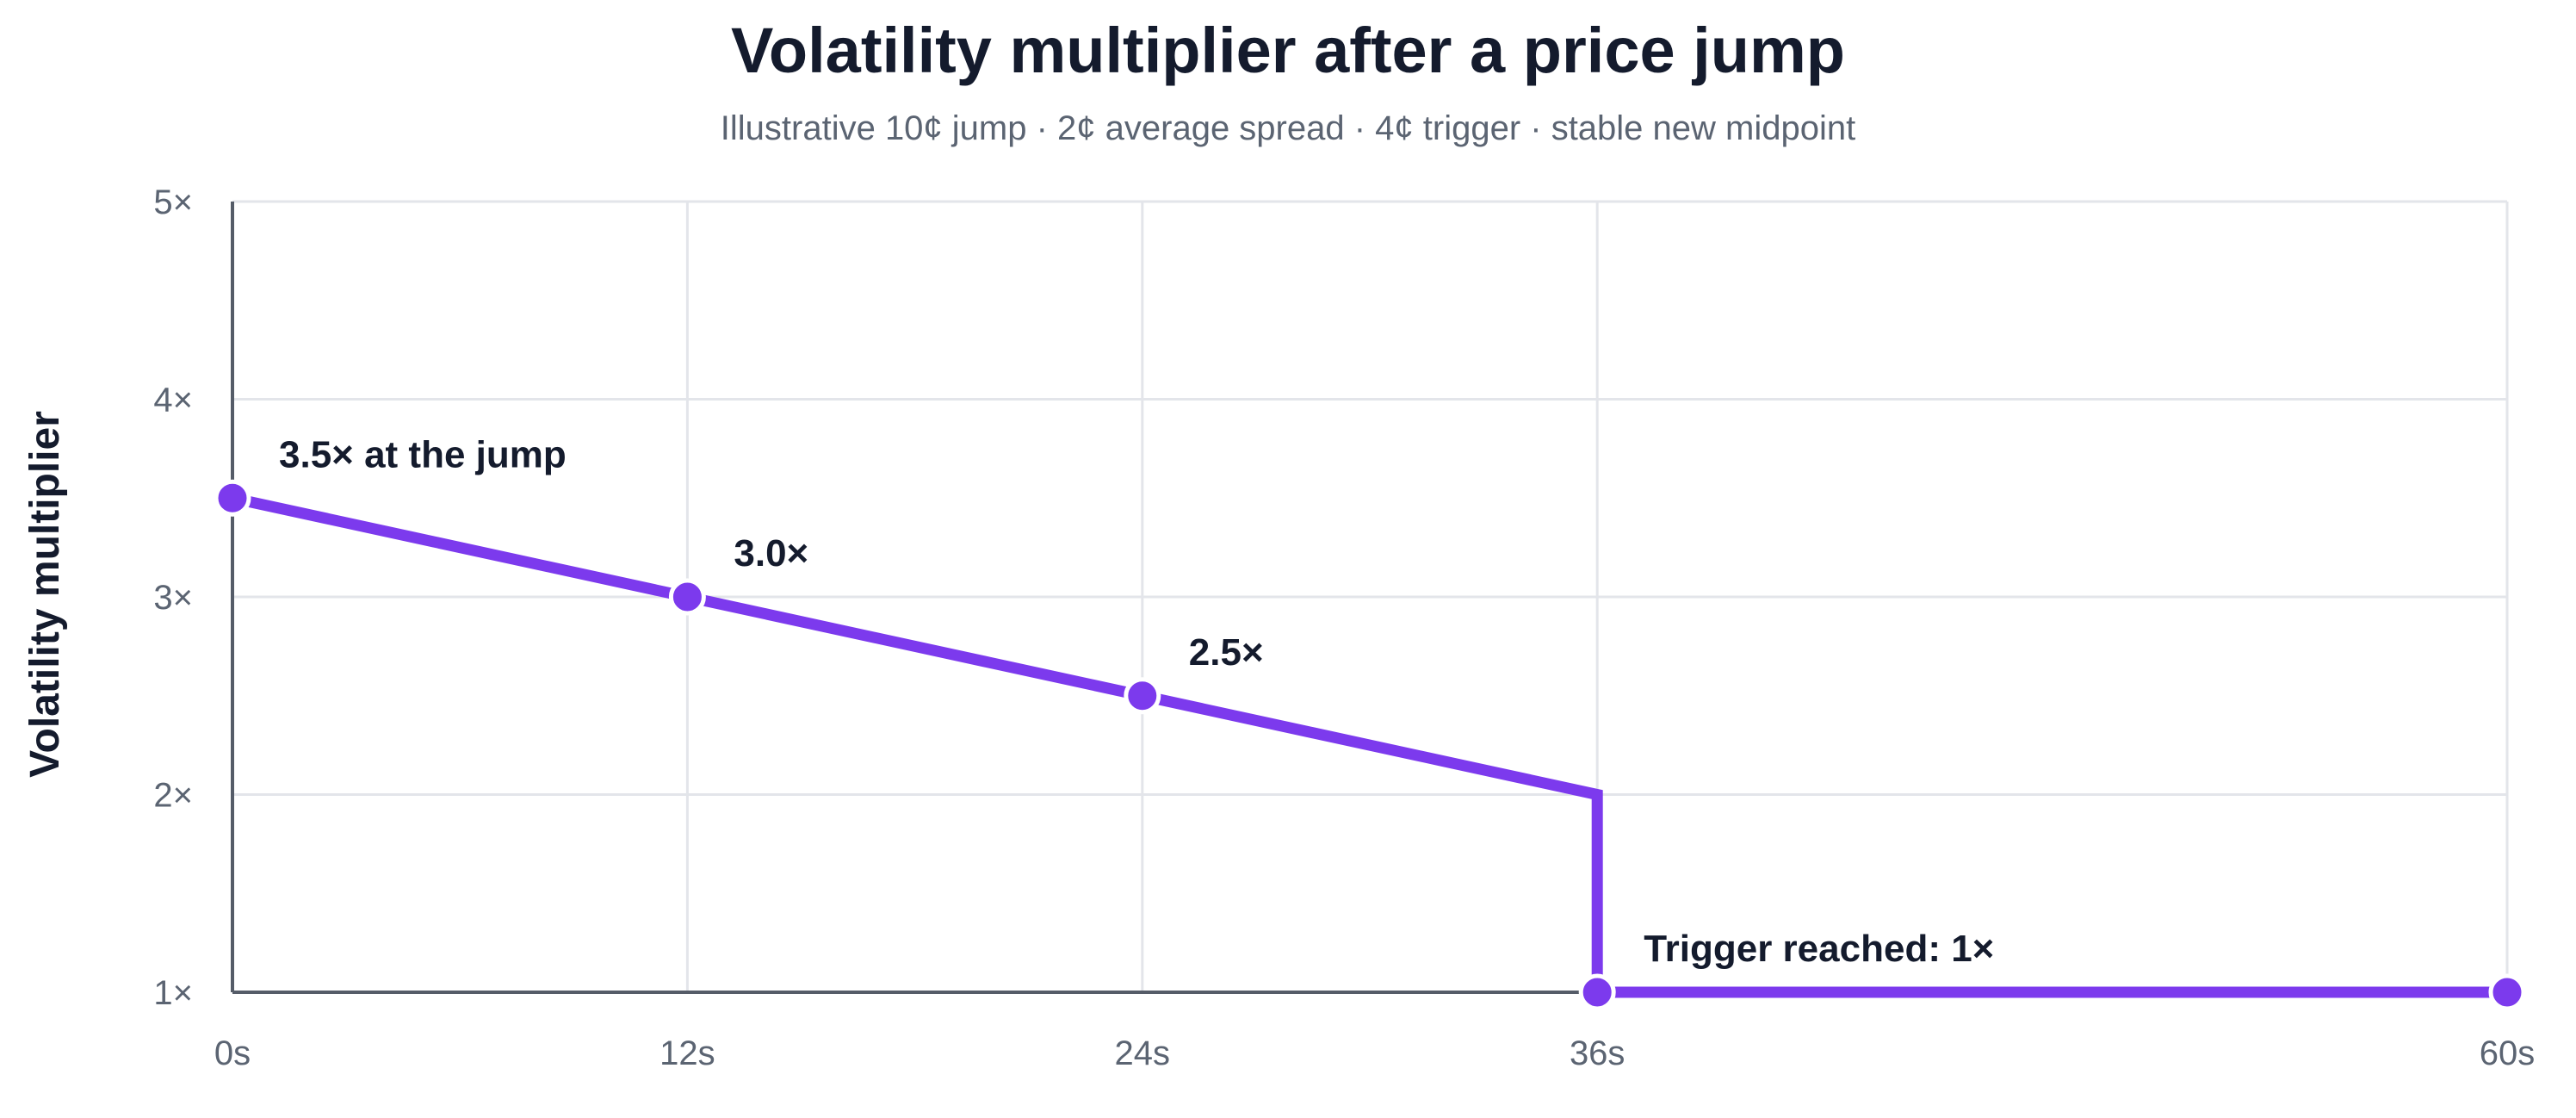 The width and height of the screenshot is (2576, 1118). I want to click on y-tick-label: 5×, so click(173, 202).